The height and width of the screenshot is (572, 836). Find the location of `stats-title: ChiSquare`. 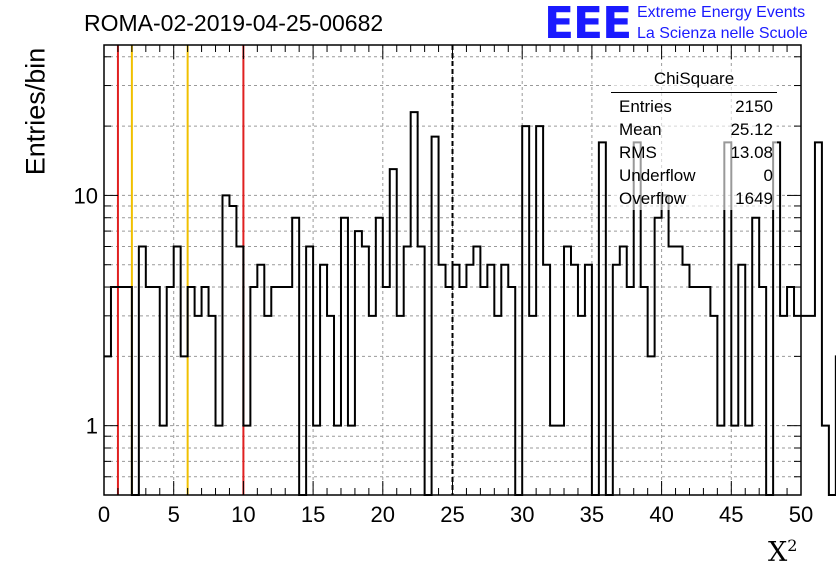

stats-title: ChiSquare is located at coordinates (694, 80).